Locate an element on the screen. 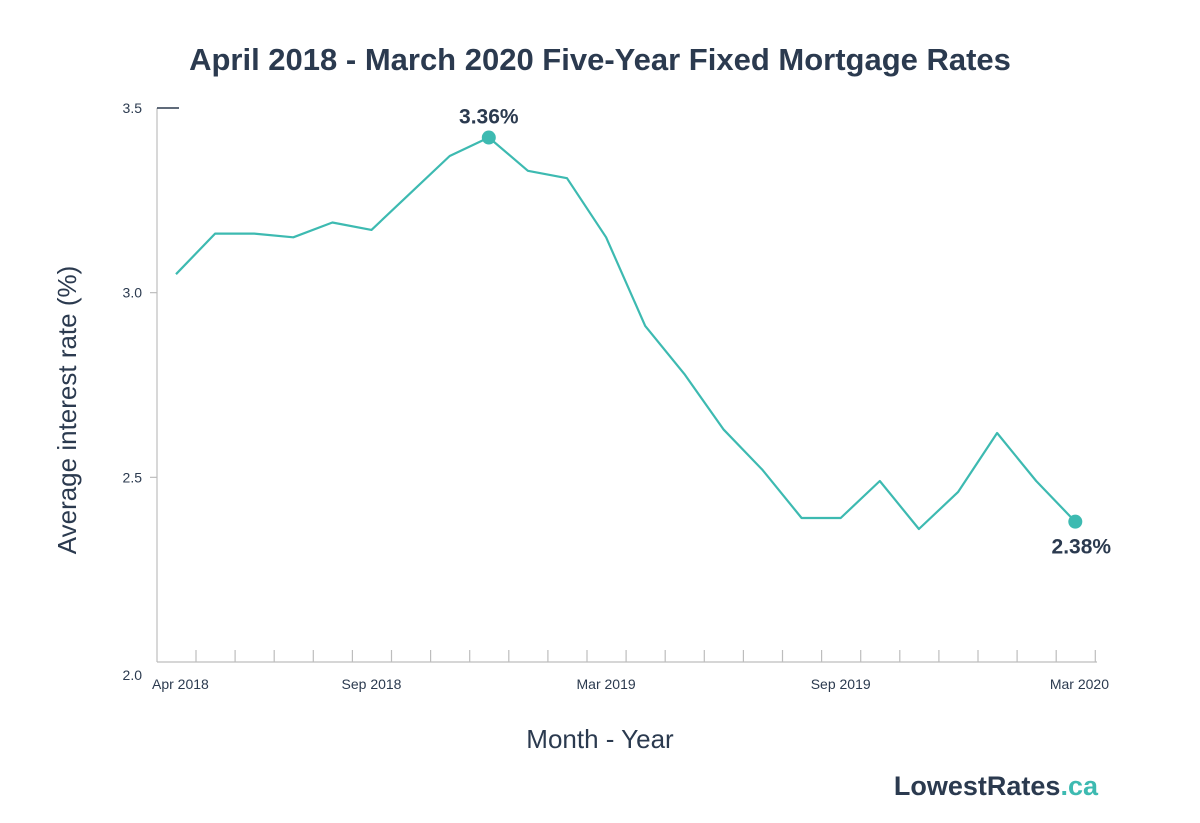  annotation-label: 3.36% is located at coordinates (489, 117).